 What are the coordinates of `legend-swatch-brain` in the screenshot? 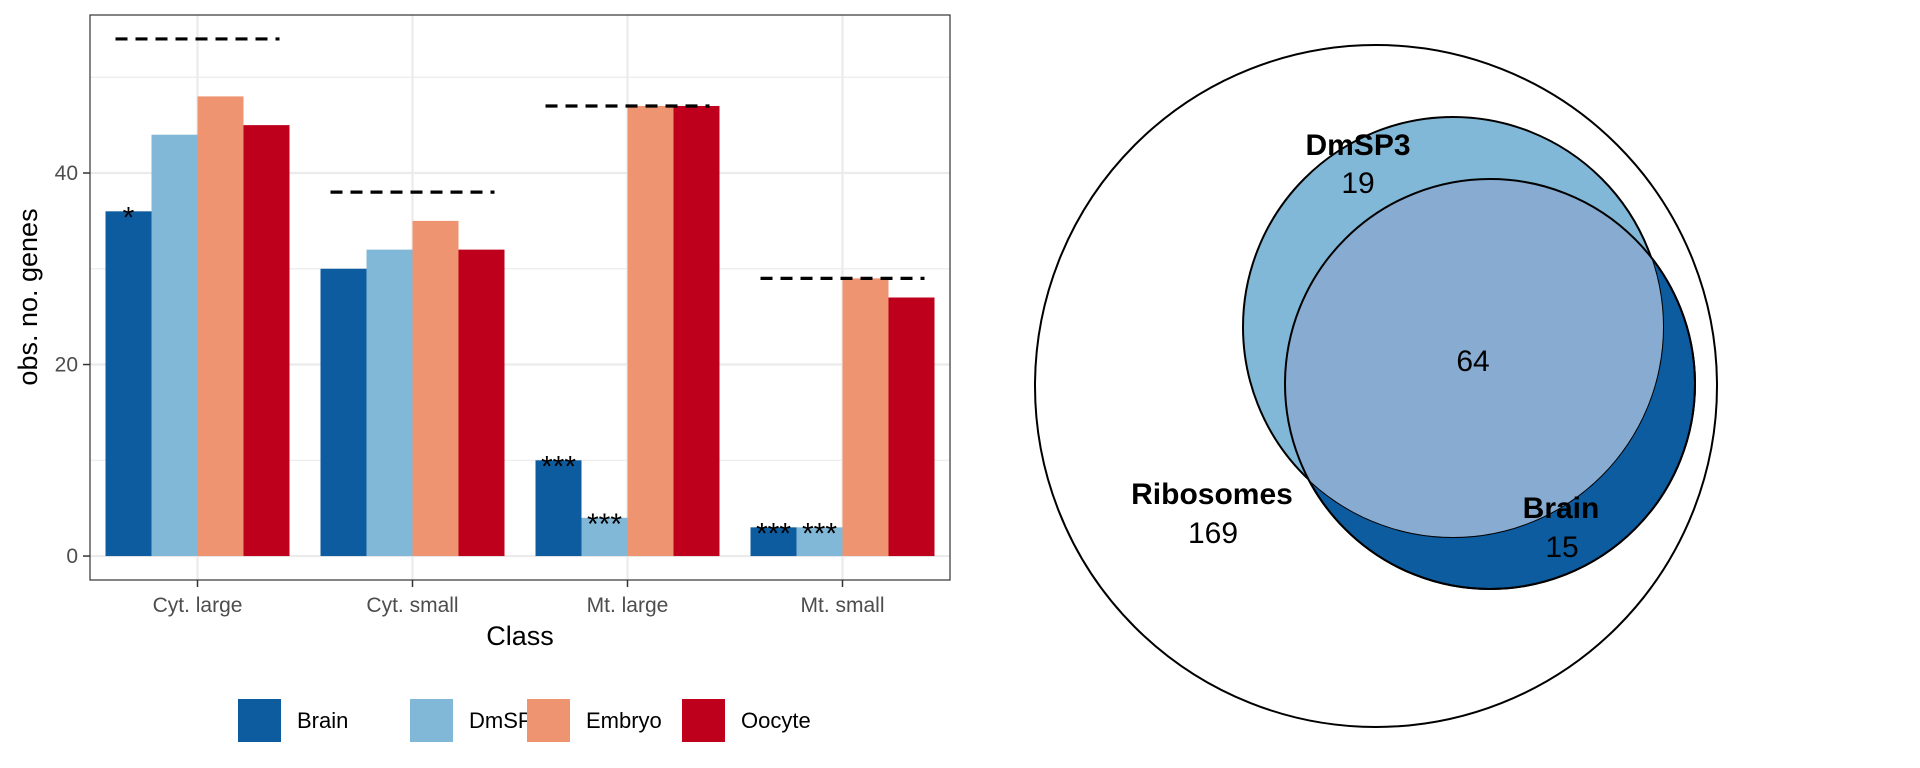 It's located at (259, 720).